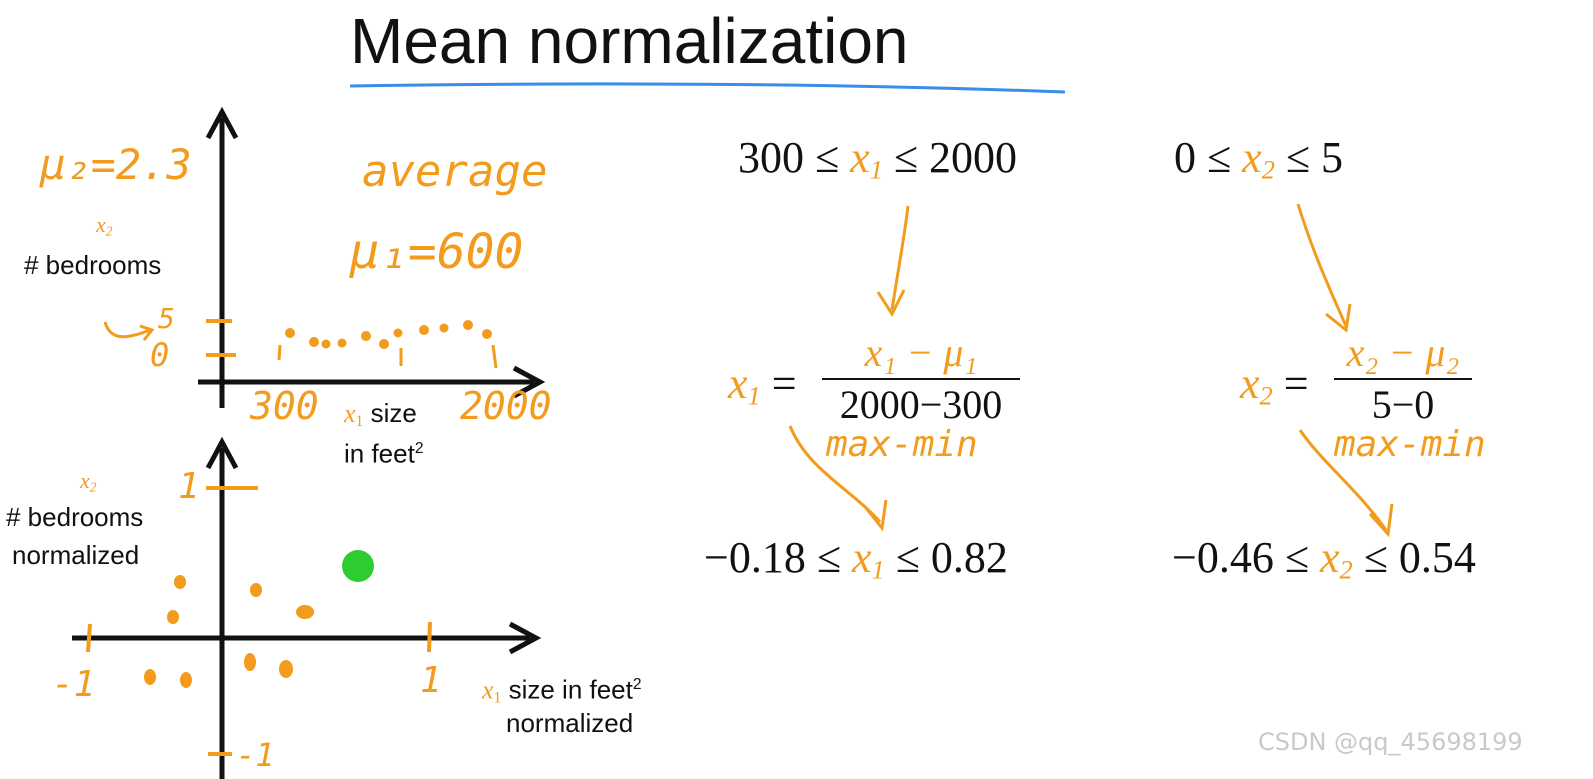 Image resolution: width=1593 pixels, height=779 pixels. Describe the element at coordinates (76, 555) in the screenshot. I see `bottom-y-label-line2: normalized` at that location.